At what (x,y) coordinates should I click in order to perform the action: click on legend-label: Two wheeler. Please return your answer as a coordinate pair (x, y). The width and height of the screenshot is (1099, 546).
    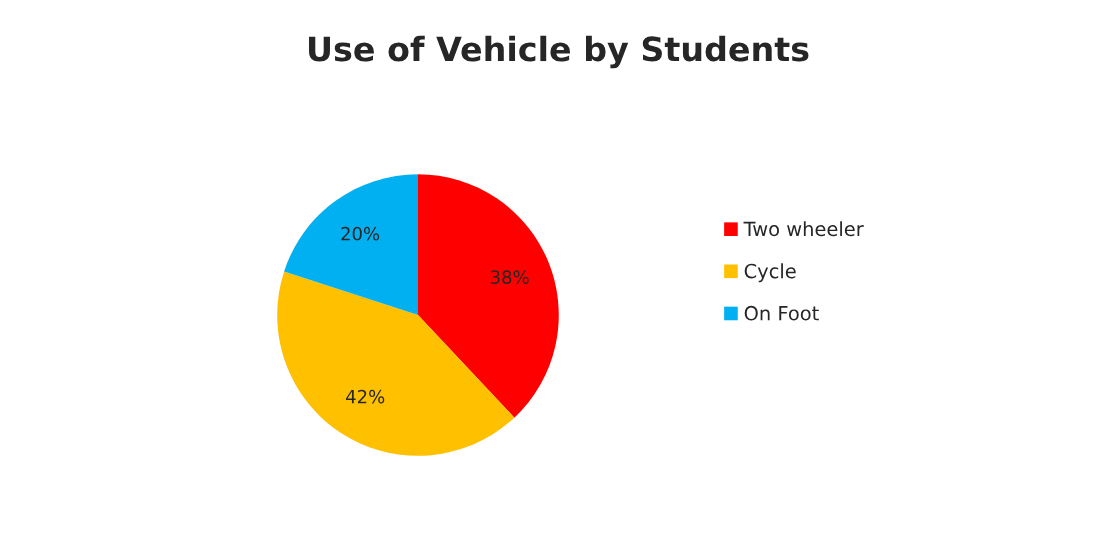
    Looking at the image, I should click on (803, 229).